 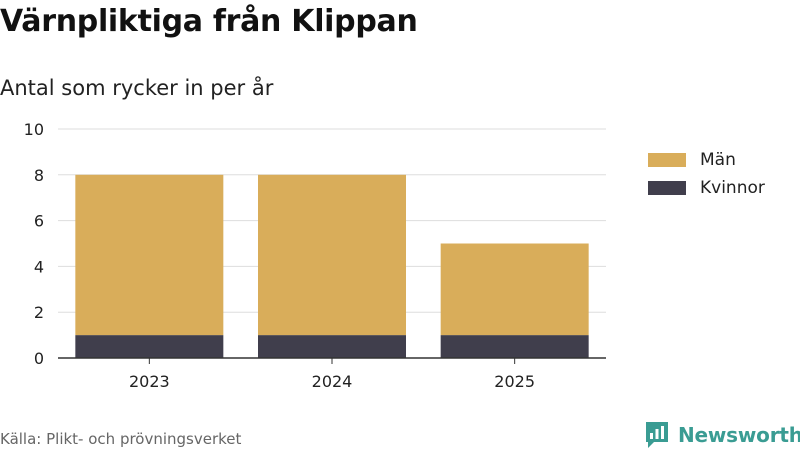 I want to click on x-tick-label: 2024, so click(x=332, y=381).